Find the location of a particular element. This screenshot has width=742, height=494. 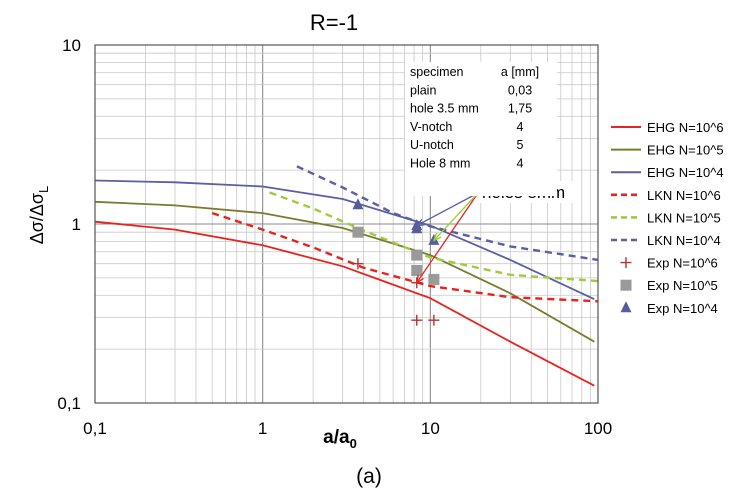

specimen-table-header: specimen is located at coordinates (437, 72).